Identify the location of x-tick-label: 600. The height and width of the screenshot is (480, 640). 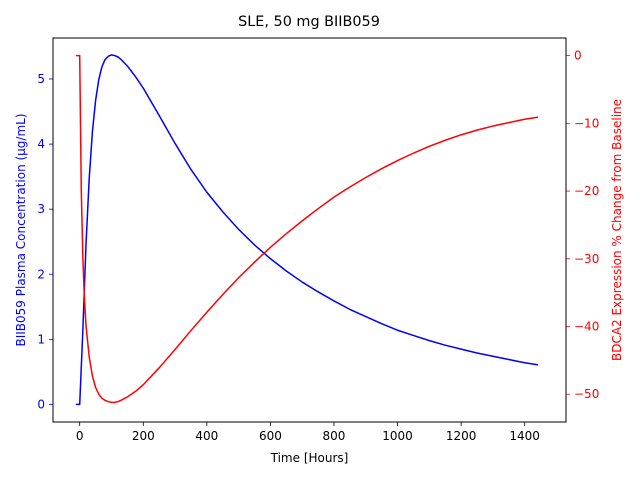
(270, 436).